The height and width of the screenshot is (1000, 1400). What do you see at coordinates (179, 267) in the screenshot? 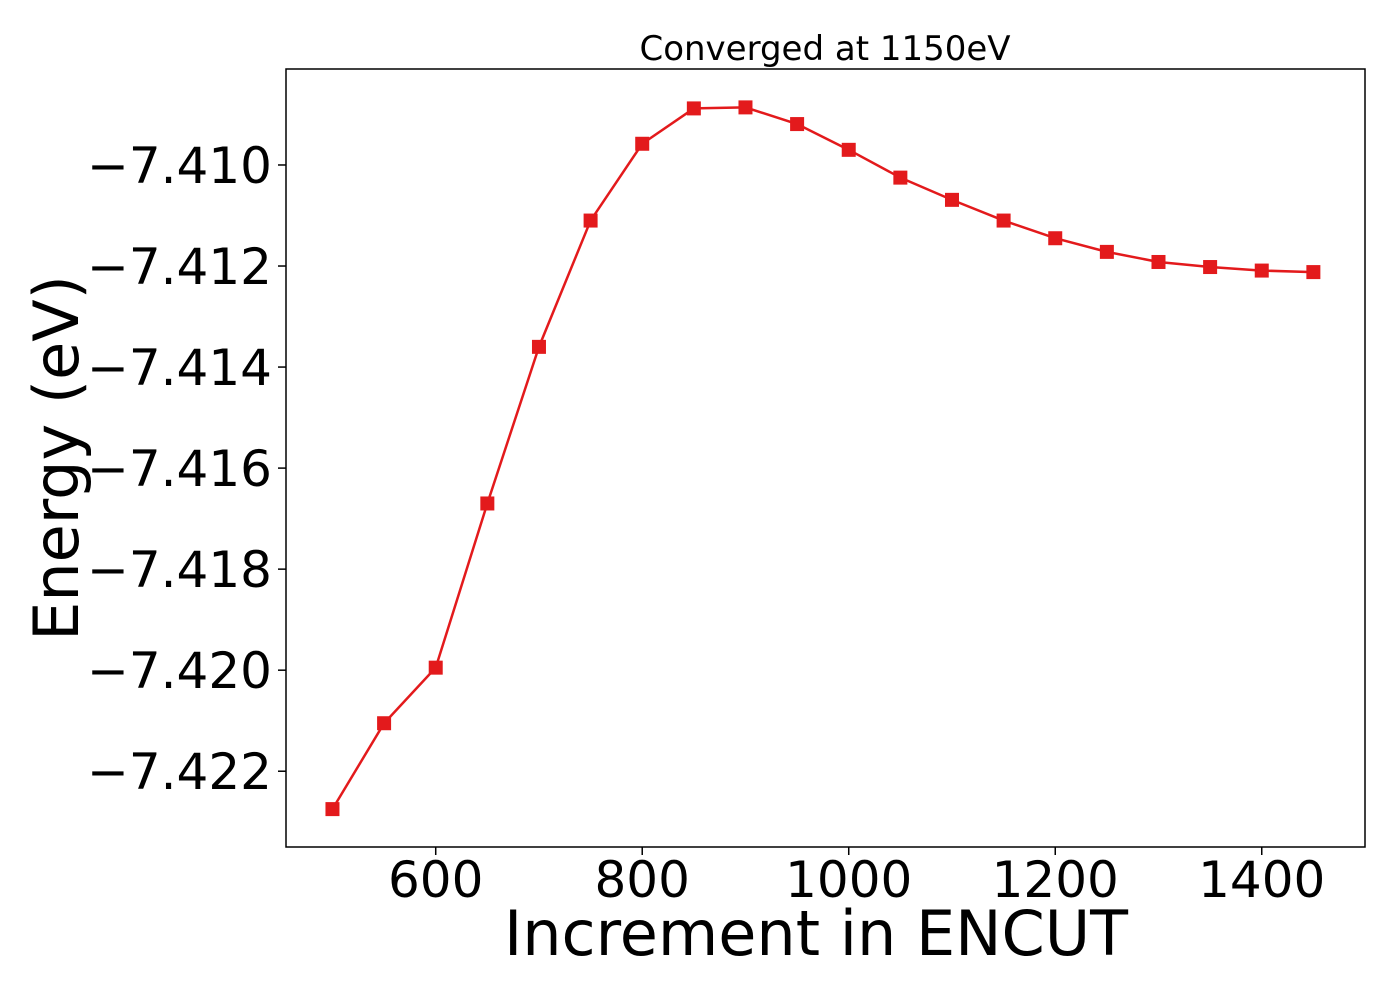
I see `y-tick-label: −7.412` at bounding box center [179, 267].